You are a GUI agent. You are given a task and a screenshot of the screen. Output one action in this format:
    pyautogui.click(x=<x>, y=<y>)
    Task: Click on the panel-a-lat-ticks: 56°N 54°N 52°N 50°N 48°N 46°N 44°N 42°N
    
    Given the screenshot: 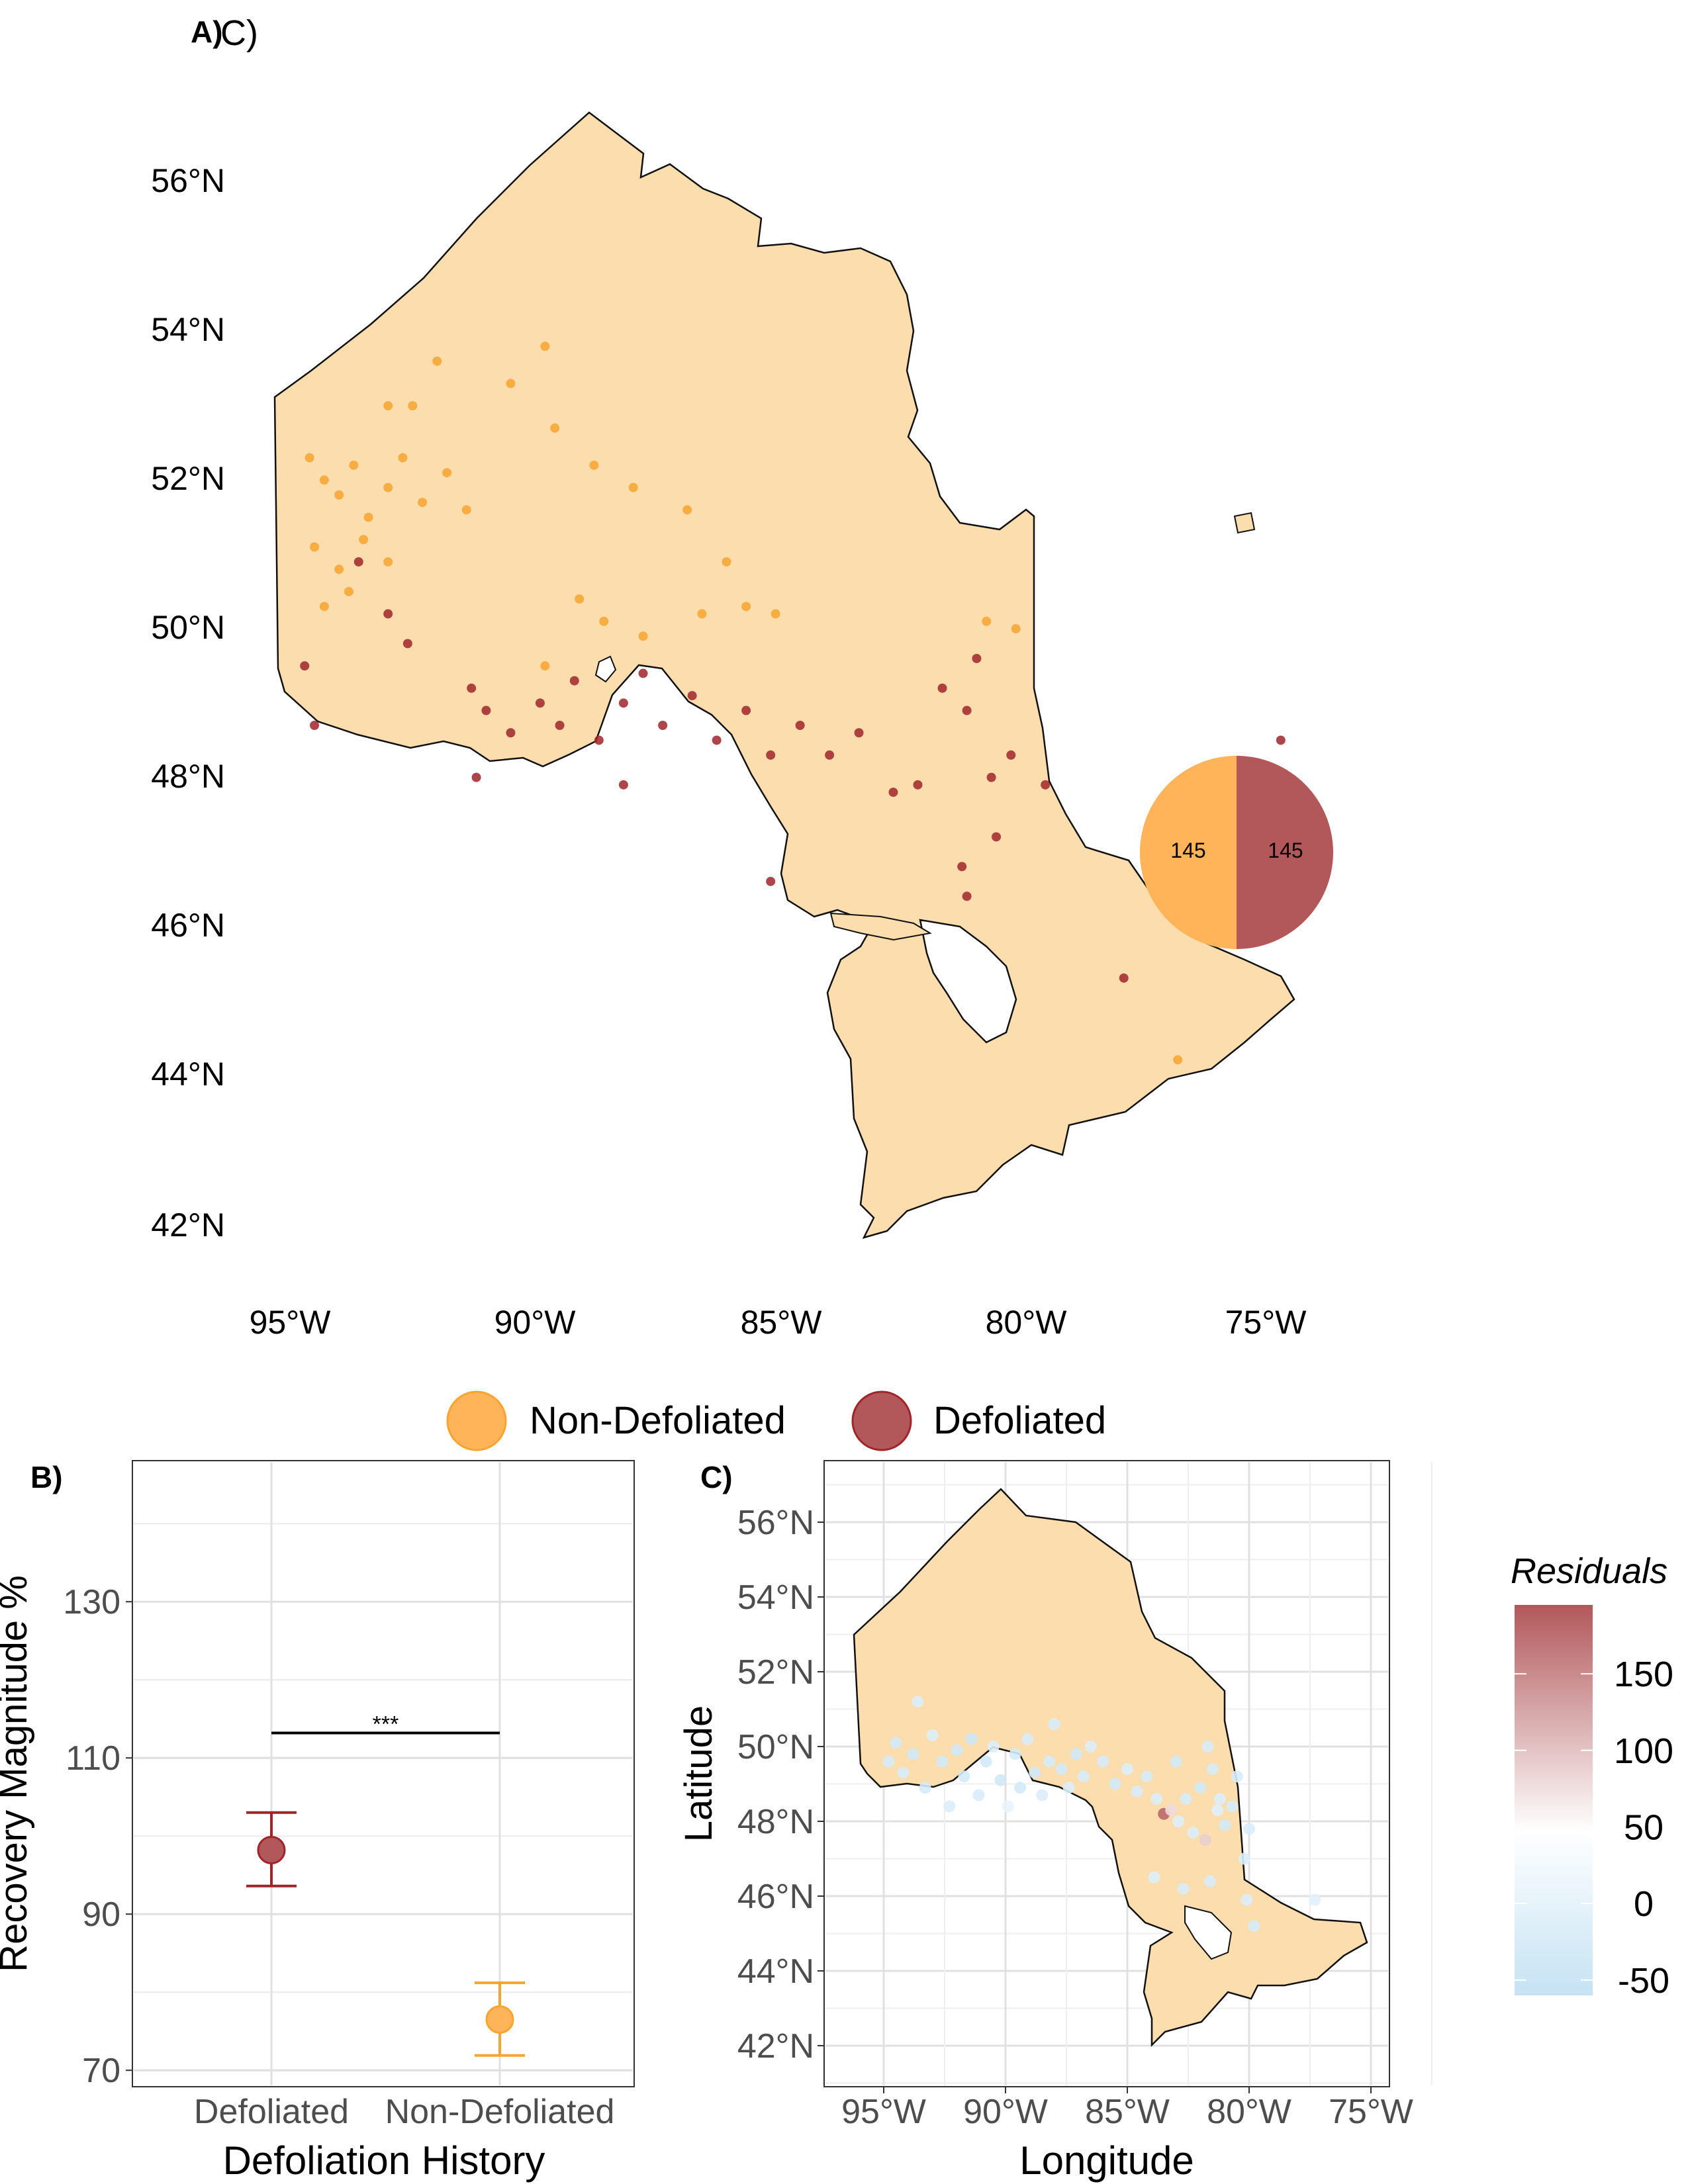 What is the action you would take?
    pyautogui.click(x=188, y=703)
    